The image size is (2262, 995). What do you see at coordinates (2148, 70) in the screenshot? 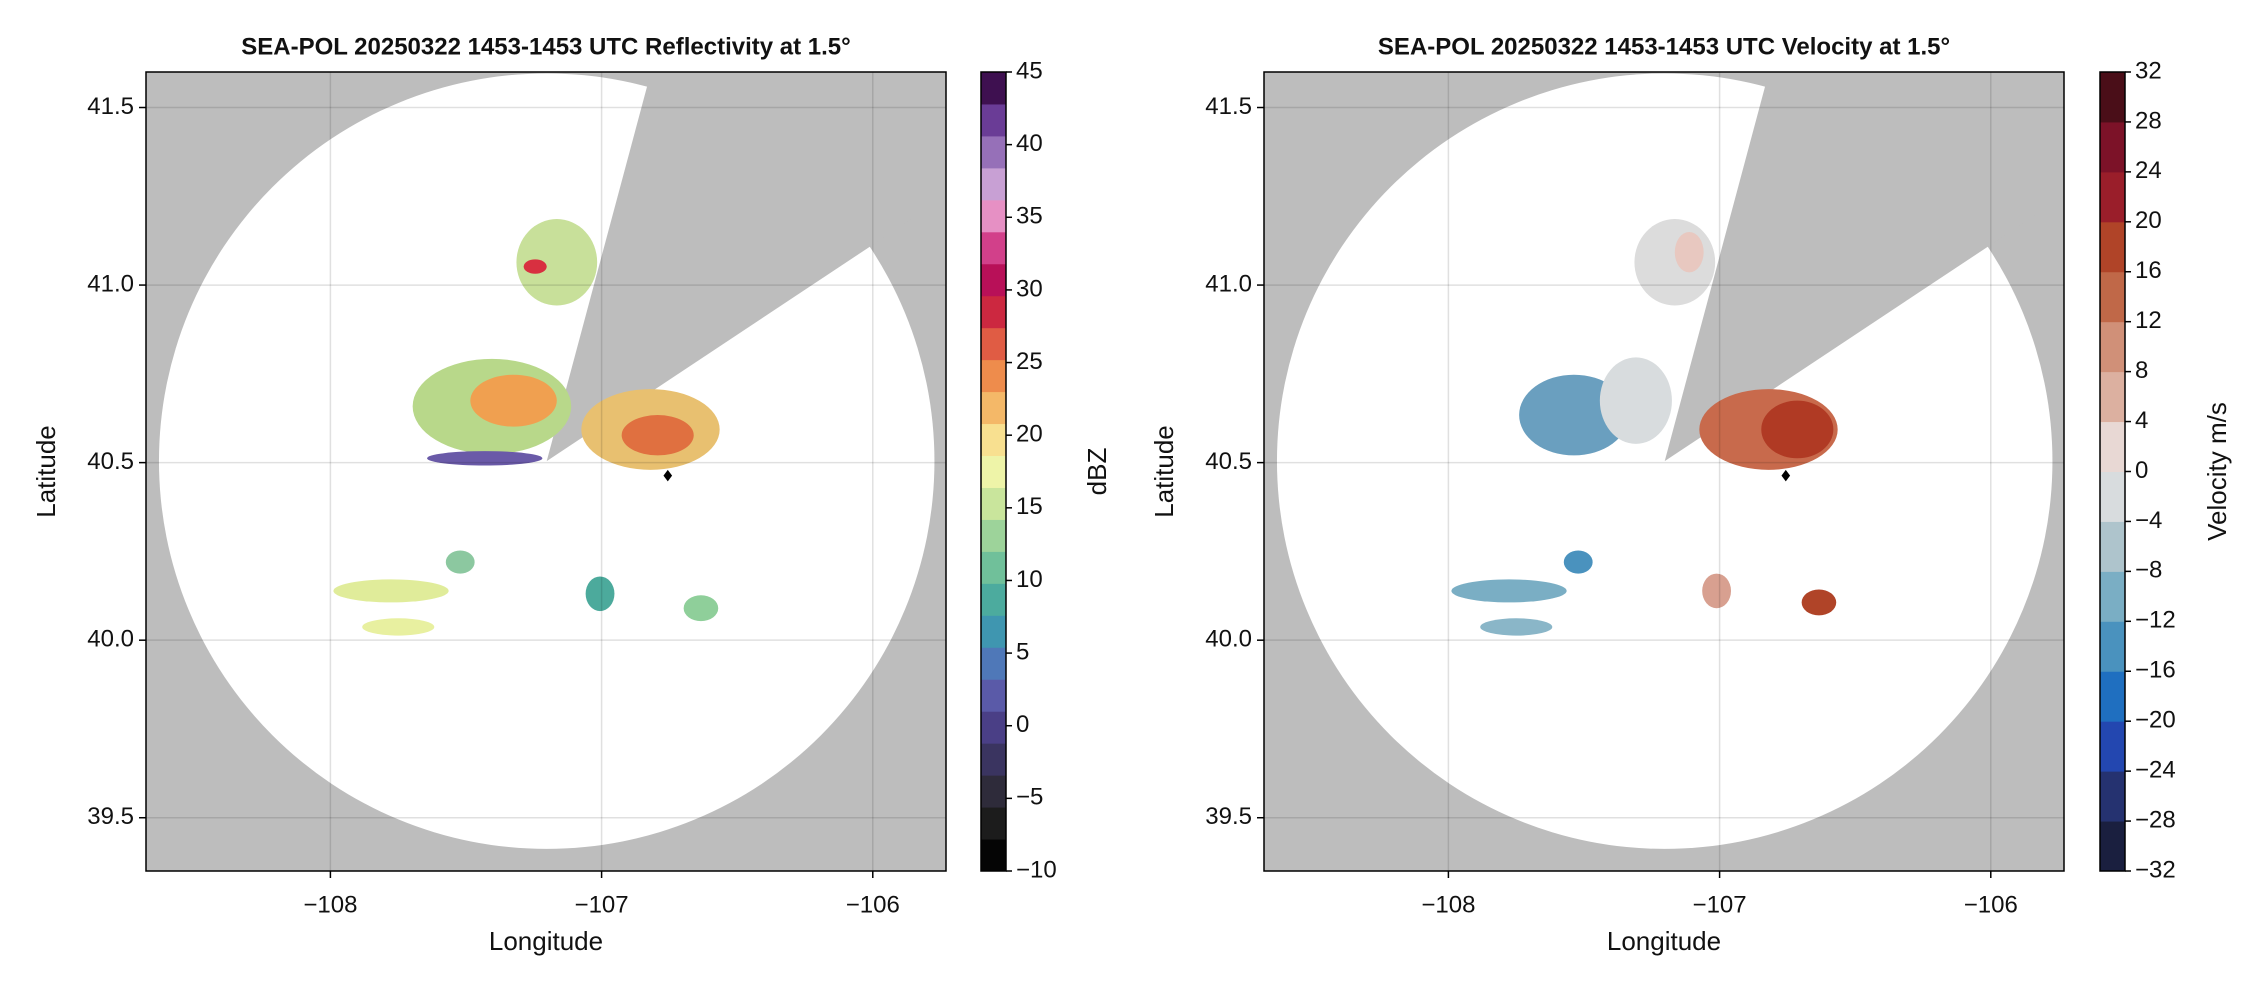
I see `colorbar-tick-label: 32` at bounding box center [2148, 70].